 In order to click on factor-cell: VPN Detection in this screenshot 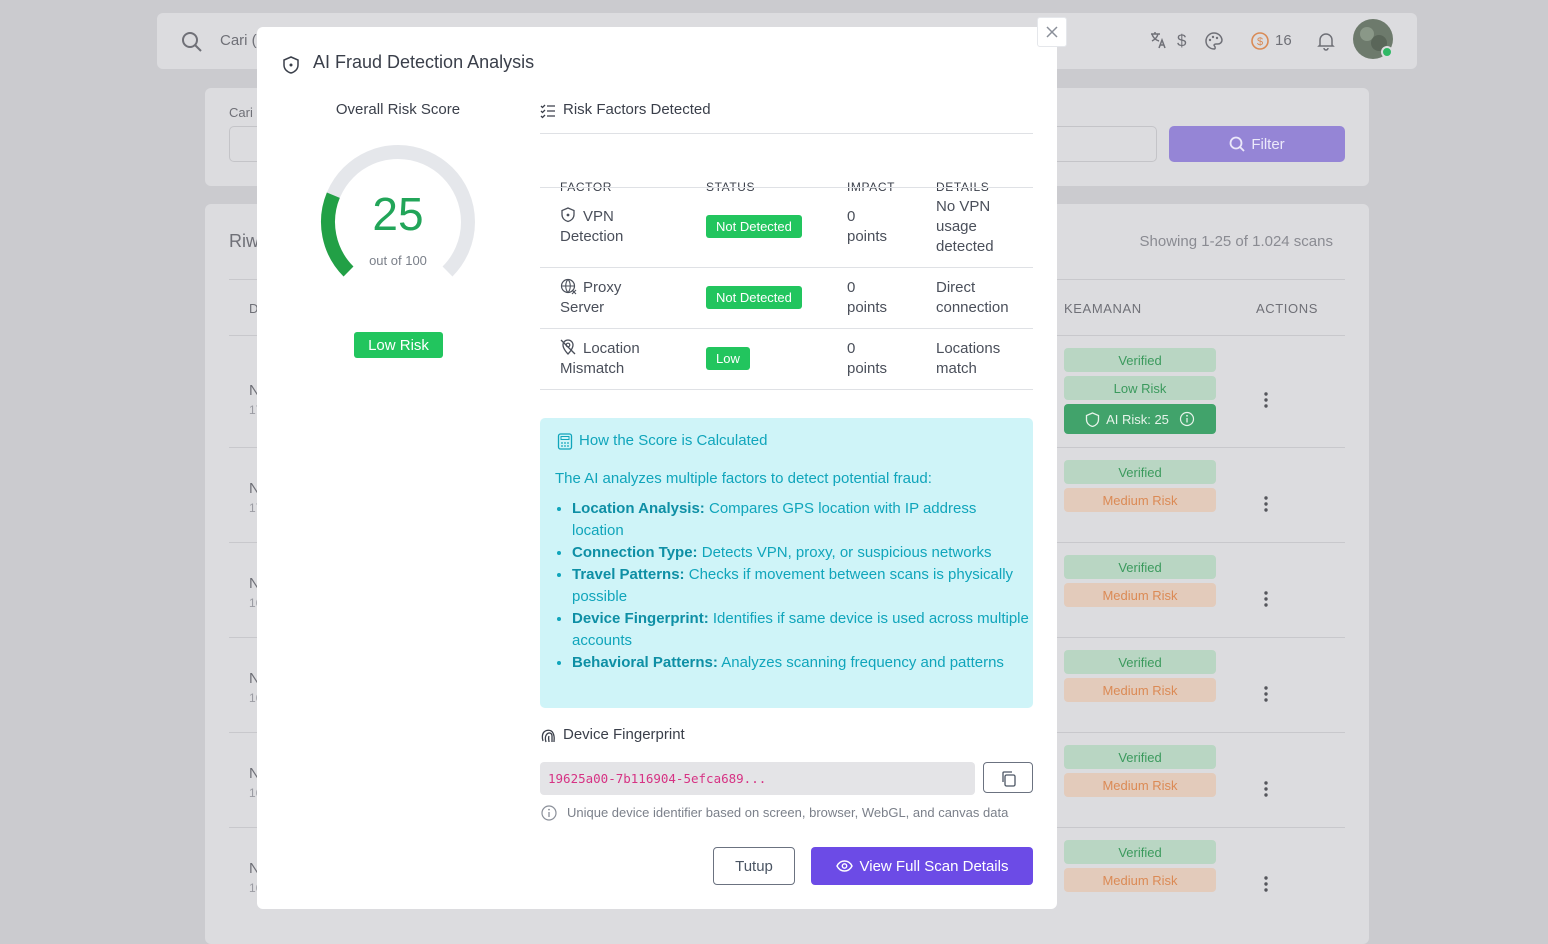, I will do `click(610, 227)`.